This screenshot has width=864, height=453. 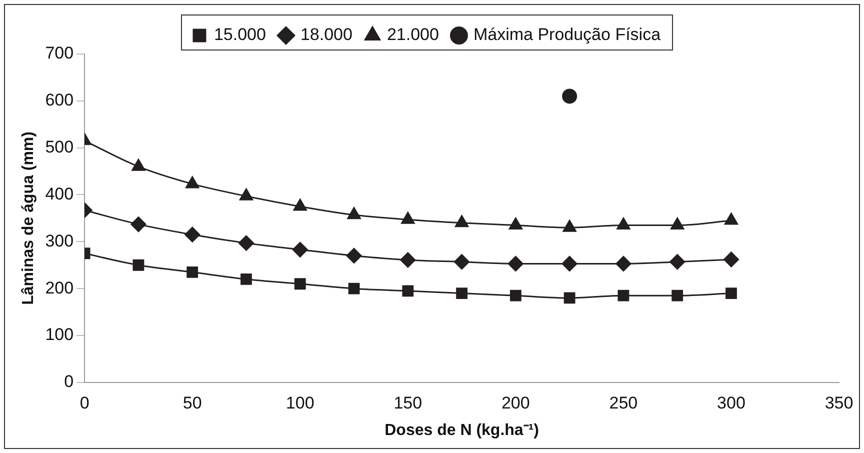 I want to click on x-tick-label: 350, so click(x=839, y=402).